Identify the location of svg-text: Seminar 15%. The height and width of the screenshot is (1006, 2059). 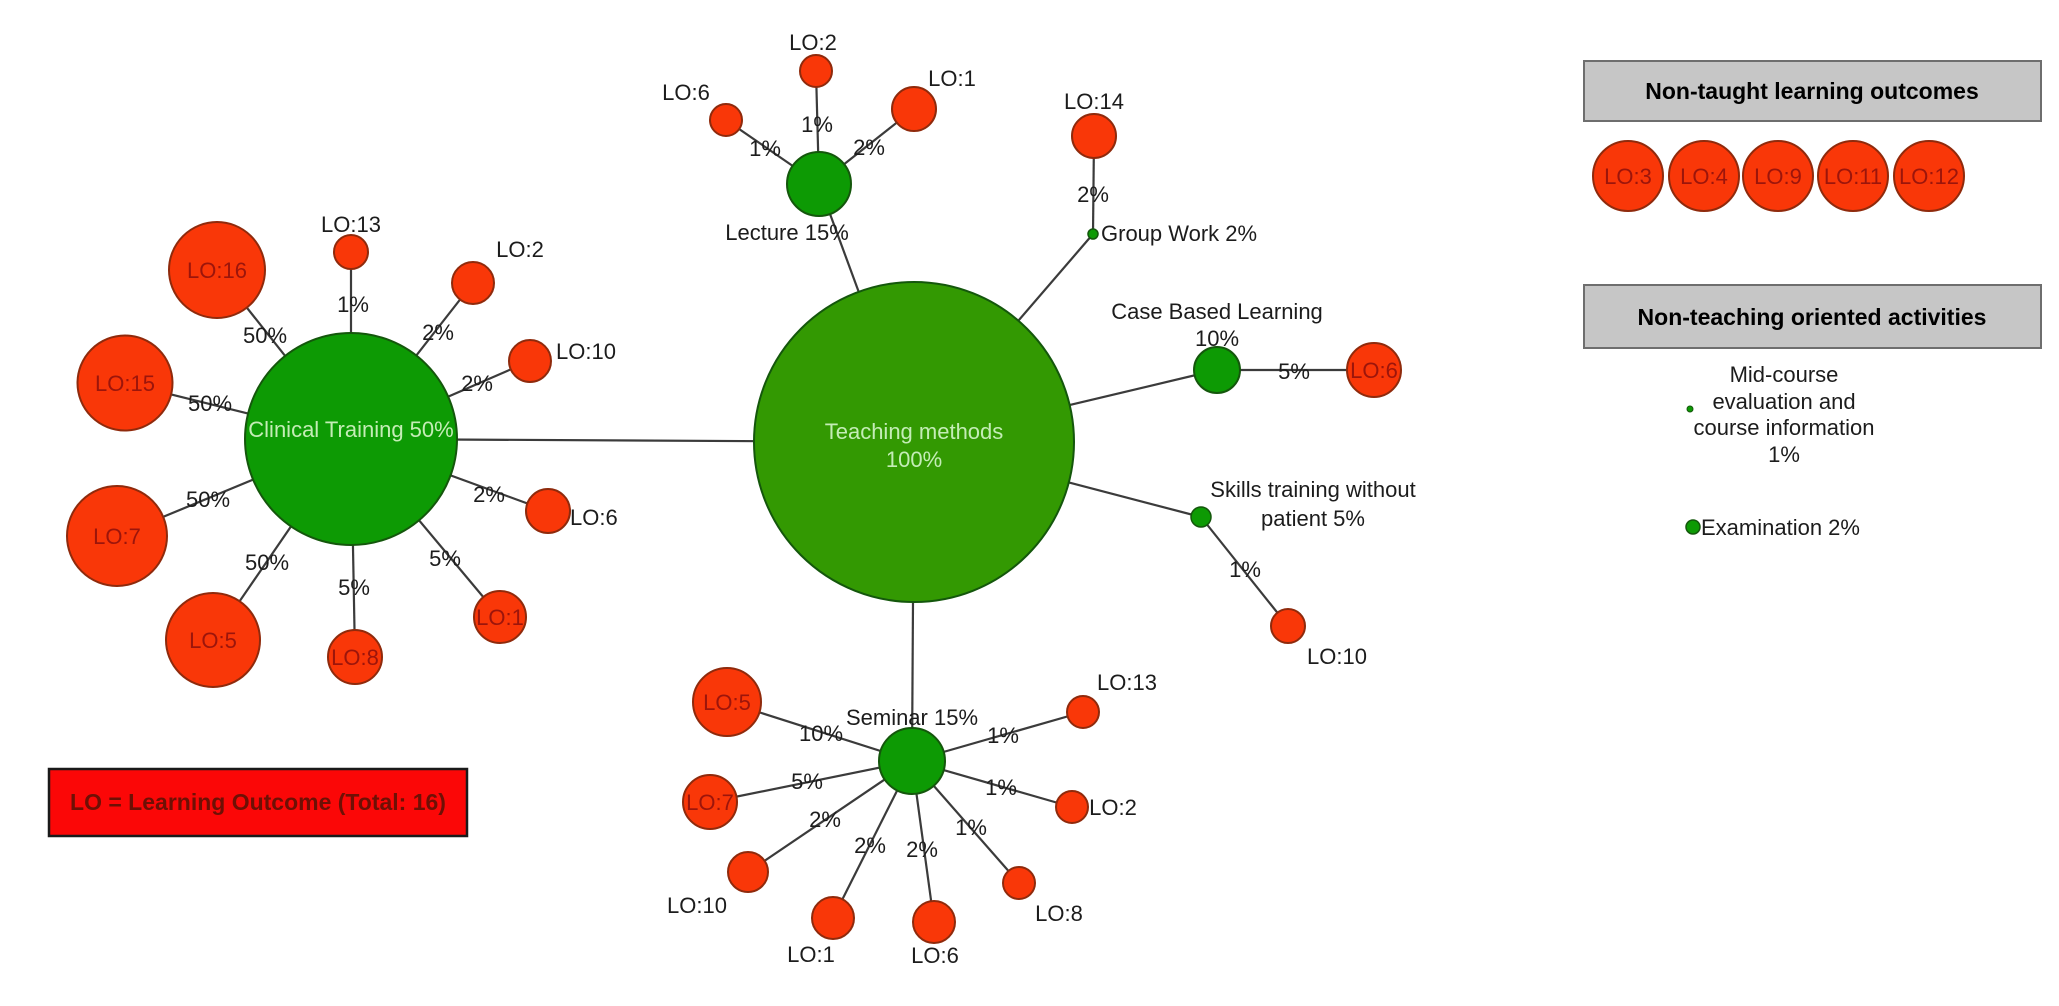
(912, 717).